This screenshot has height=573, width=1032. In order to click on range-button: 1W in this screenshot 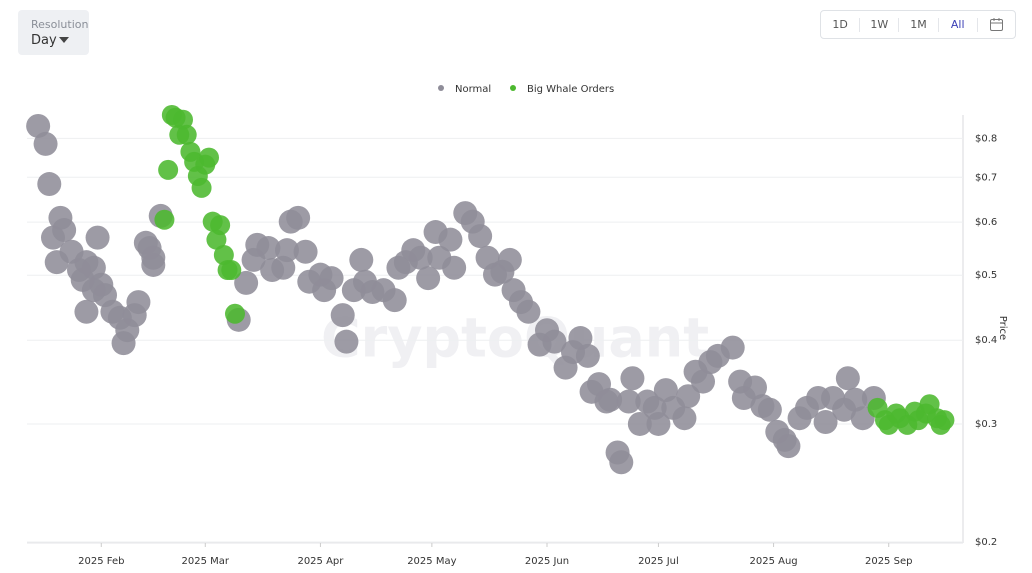, I will do `click(880, 24)`.